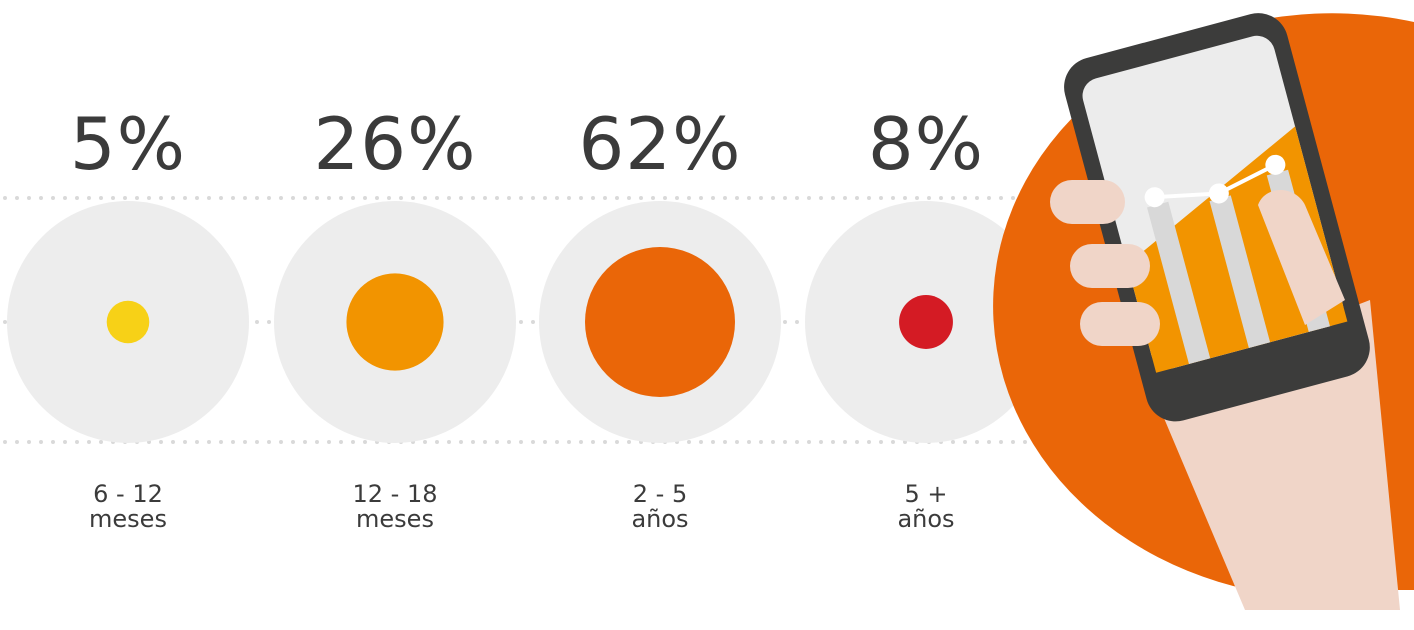 This screenshot has width=1414, height=630. What do you see at coordinates (660, 144) in the screenshot?
I see `value-label: 62%` at bounding box center [660, 144].